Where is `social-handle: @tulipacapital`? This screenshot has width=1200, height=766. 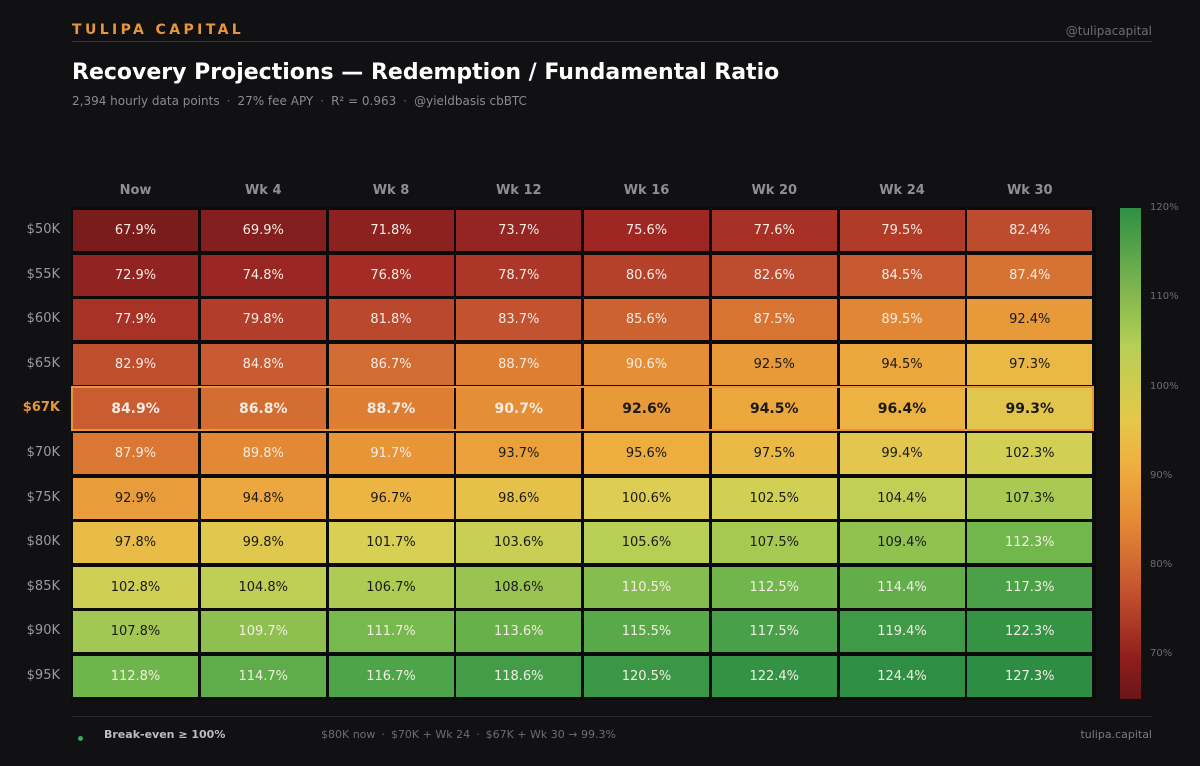
social-handle: @tulipacapital is located at coordinates (1108, 31).